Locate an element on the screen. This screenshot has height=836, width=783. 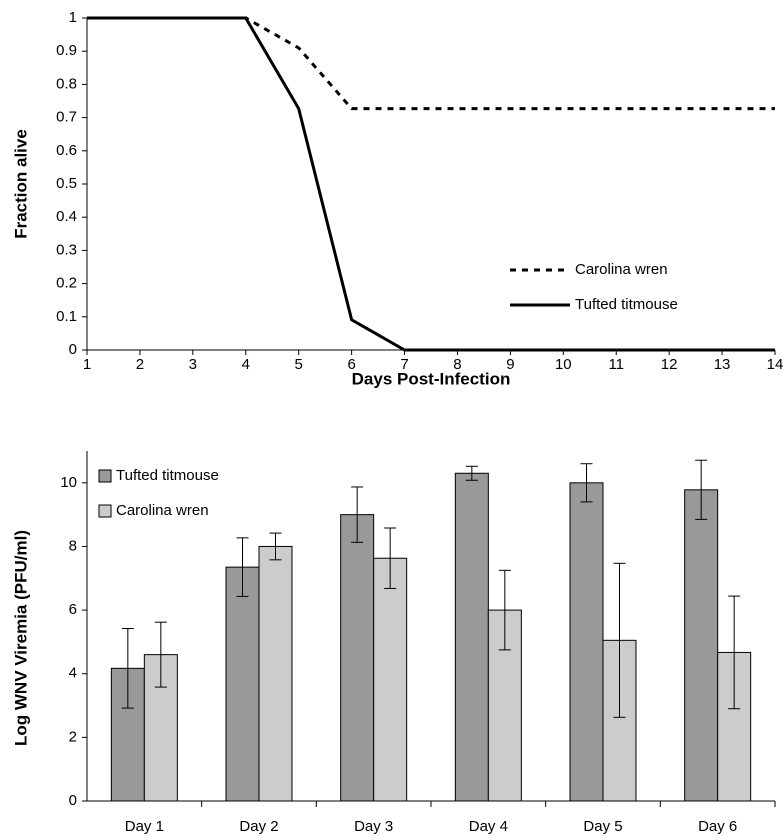
y-axis-label: Log WNV Viremia (PFU/ml) is located at coordinates (20, 638).